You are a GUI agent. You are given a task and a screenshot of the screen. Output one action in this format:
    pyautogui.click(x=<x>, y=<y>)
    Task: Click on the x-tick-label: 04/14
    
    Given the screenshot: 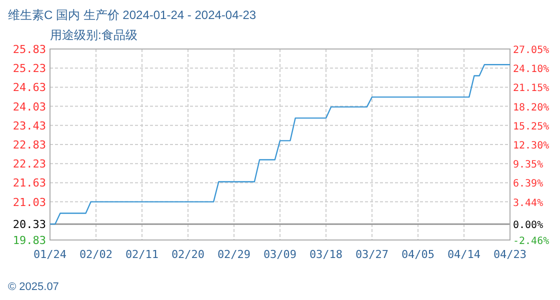 What is the action you would take?
    pyautogui.click(x=464, y=254)
    